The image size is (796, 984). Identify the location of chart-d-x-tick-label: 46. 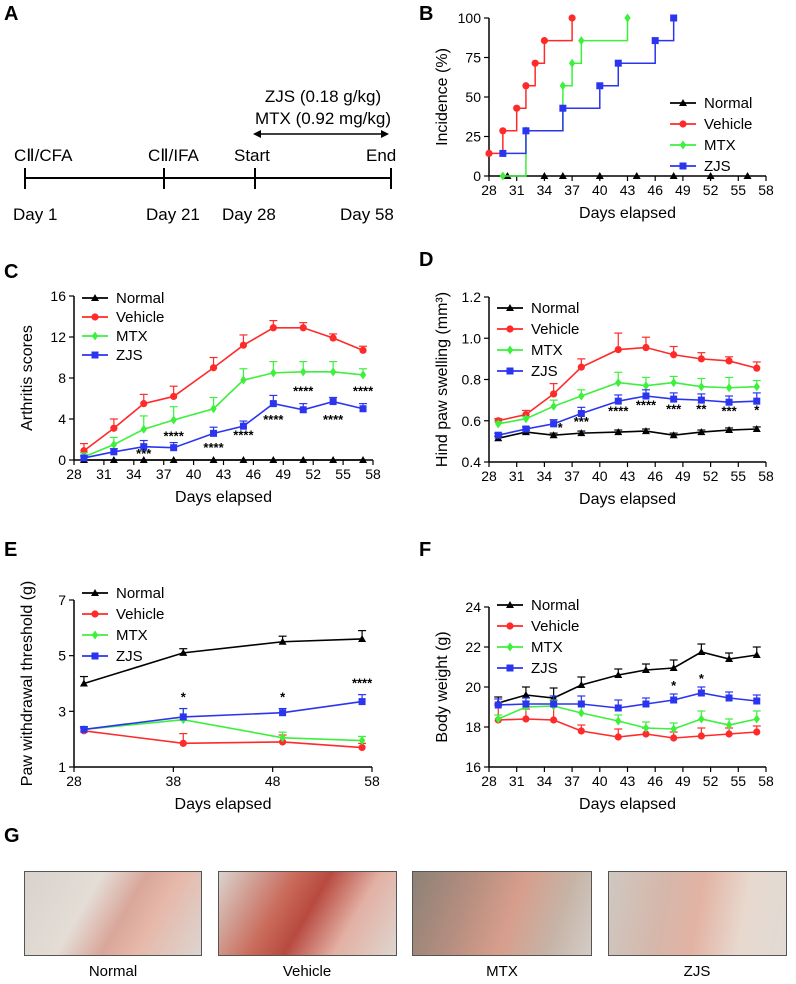
(655, 476).